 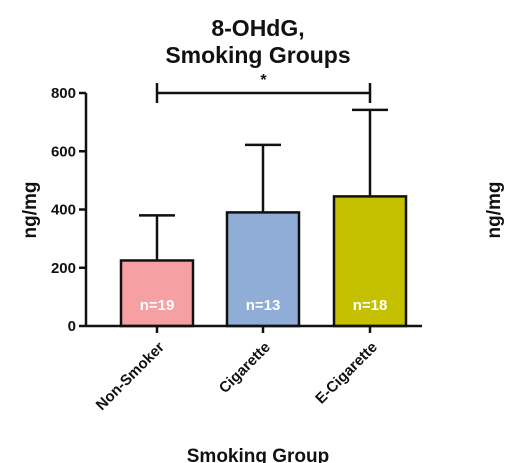 What do you see at coordinates (257, 55) in the screenshot?
I see `chart-title-line2: Smoking Groups` at bounding box center [257, 55].